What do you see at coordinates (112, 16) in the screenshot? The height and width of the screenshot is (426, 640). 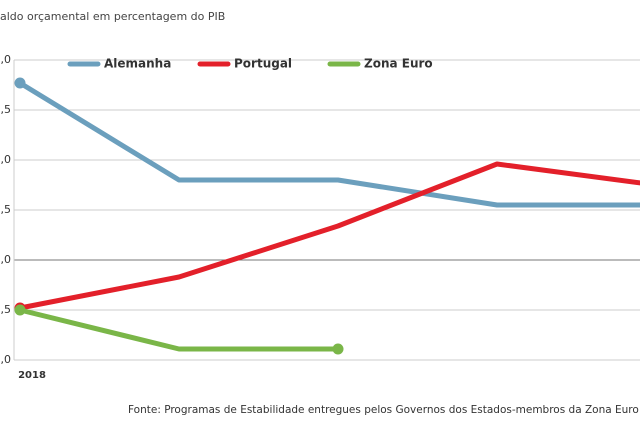 I see `chart-title: Saldo orçamental em percentagem do PIB` at bounding box center [112, 16].